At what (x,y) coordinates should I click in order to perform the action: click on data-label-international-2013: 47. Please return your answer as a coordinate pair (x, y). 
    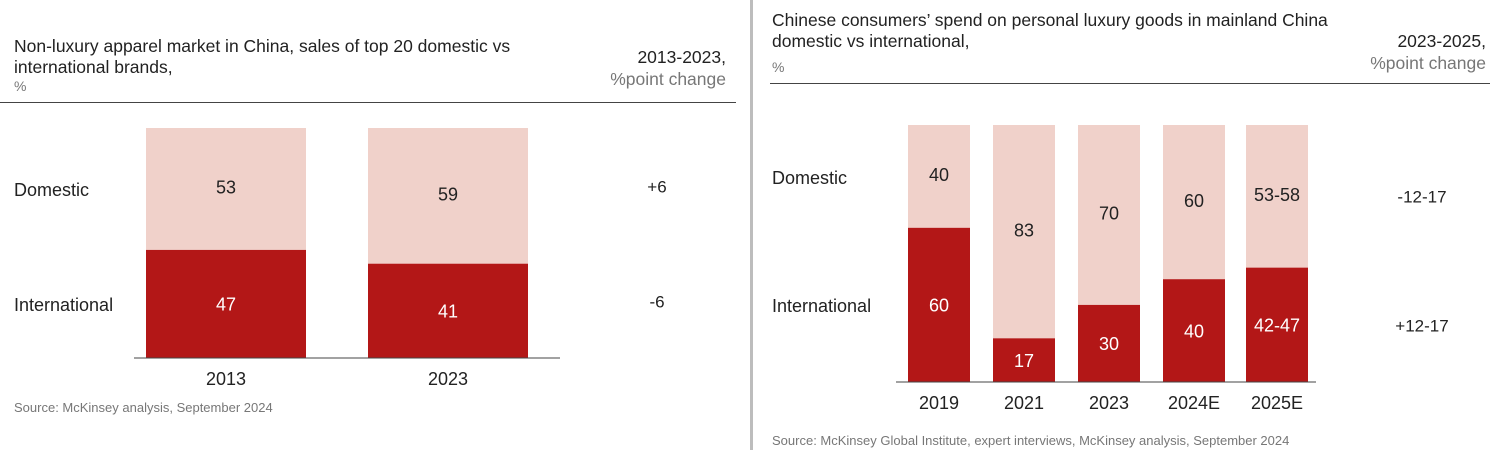
    Looking at the image, I should click on (226, 305).